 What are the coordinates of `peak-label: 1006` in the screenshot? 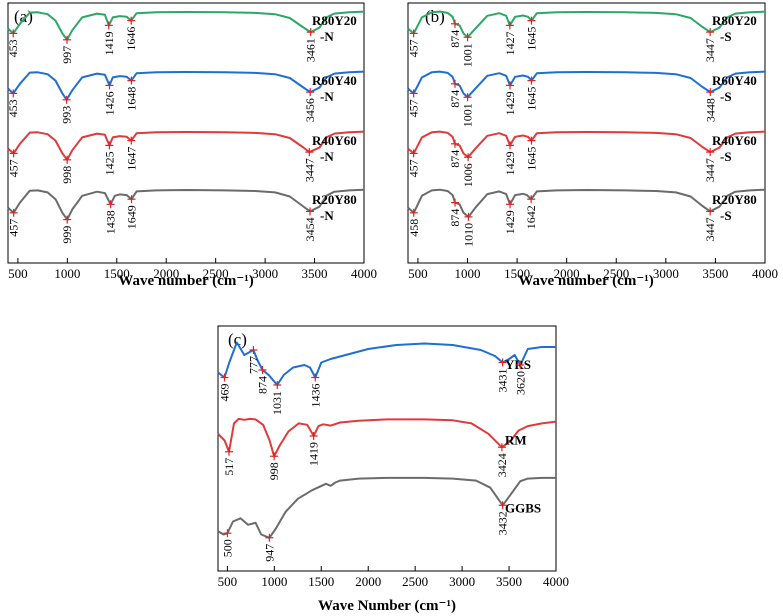 It's located at (468, 175).